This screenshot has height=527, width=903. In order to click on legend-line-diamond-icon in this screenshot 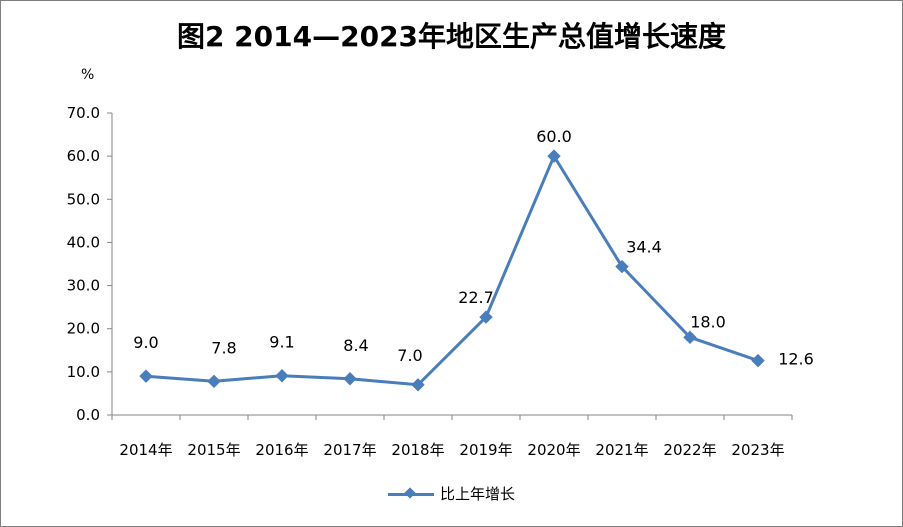, I will do `click(410, 493)`.